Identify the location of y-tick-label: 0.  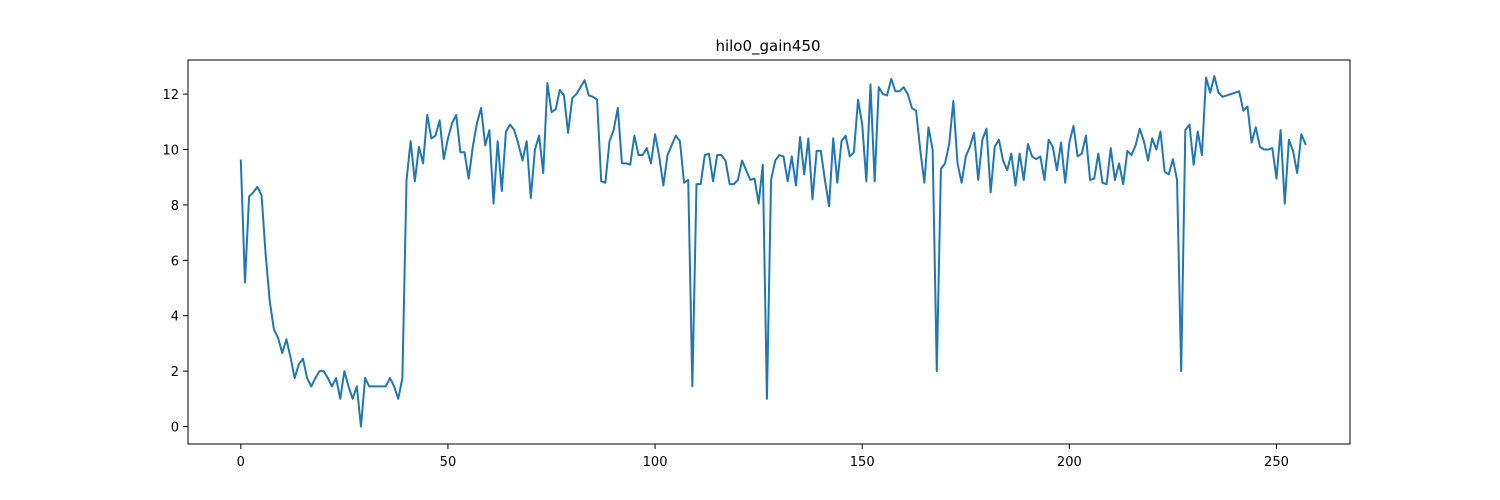
(175, 428).